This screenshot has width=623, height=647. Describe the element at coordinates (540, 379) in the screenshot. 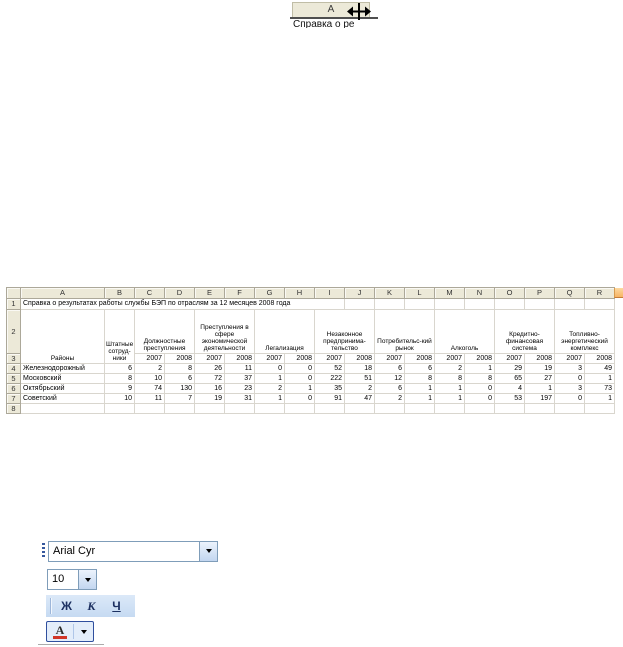

I see `cell-value: 27` at that location.